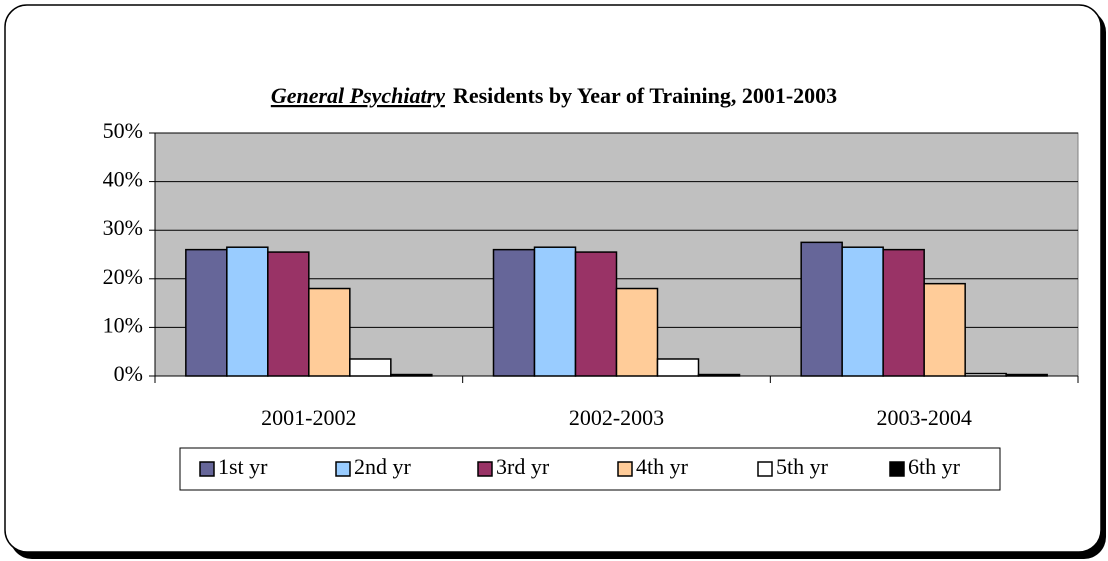 The image size is (1108, 561). What do you see at coordinates (802, 466) in the screenshot?
I see `legend-label: 5th yr` at bounding box center [802, 466].